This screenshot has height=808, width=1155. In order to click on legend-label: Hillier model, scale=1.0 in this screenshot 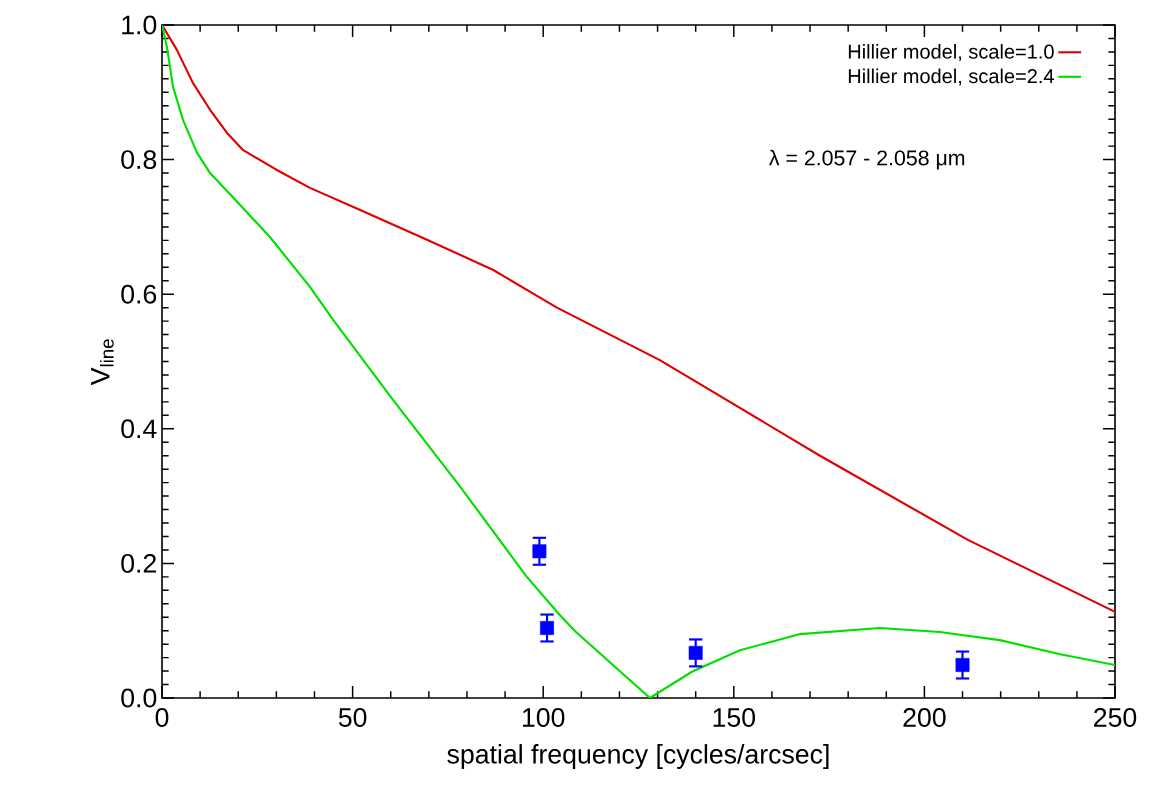, I will do `click(951, 53)`.